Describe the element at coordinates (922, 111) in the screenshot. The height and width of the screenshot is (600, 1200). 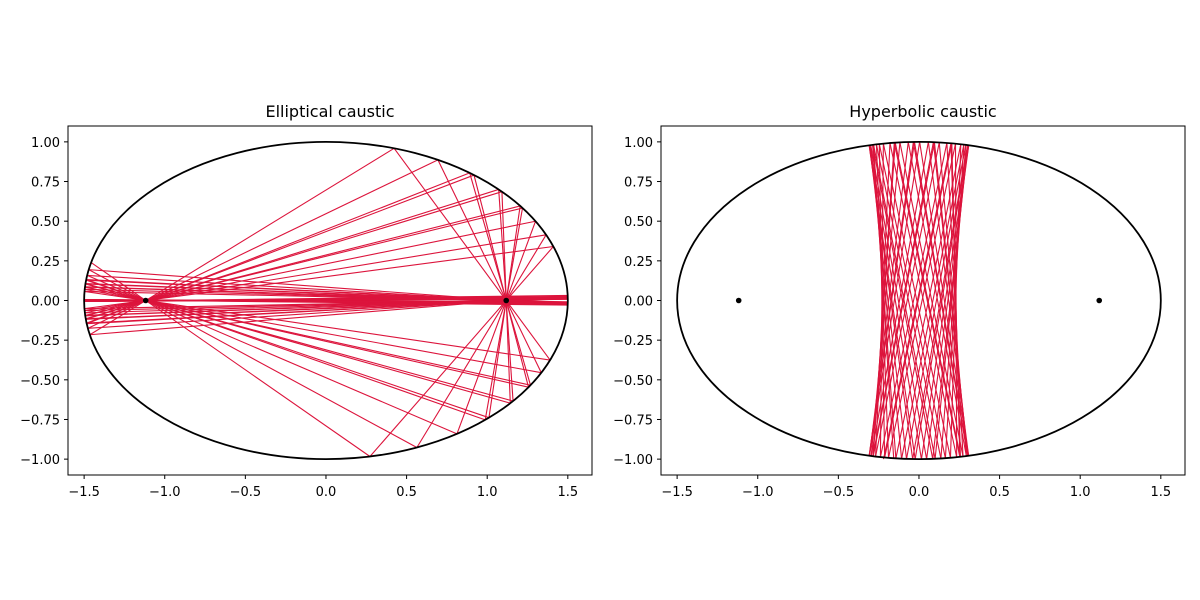
I see `chart-title: Hyperbolic caustic` at that location.